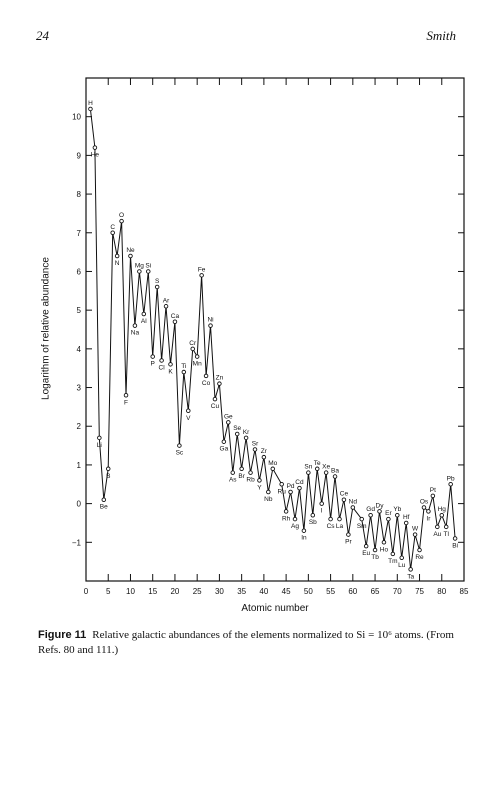 This screenshot has height=800, width=496. Describe the element at coordinates (121, 215) in the screenshot. I see `element-label: O` at that location.